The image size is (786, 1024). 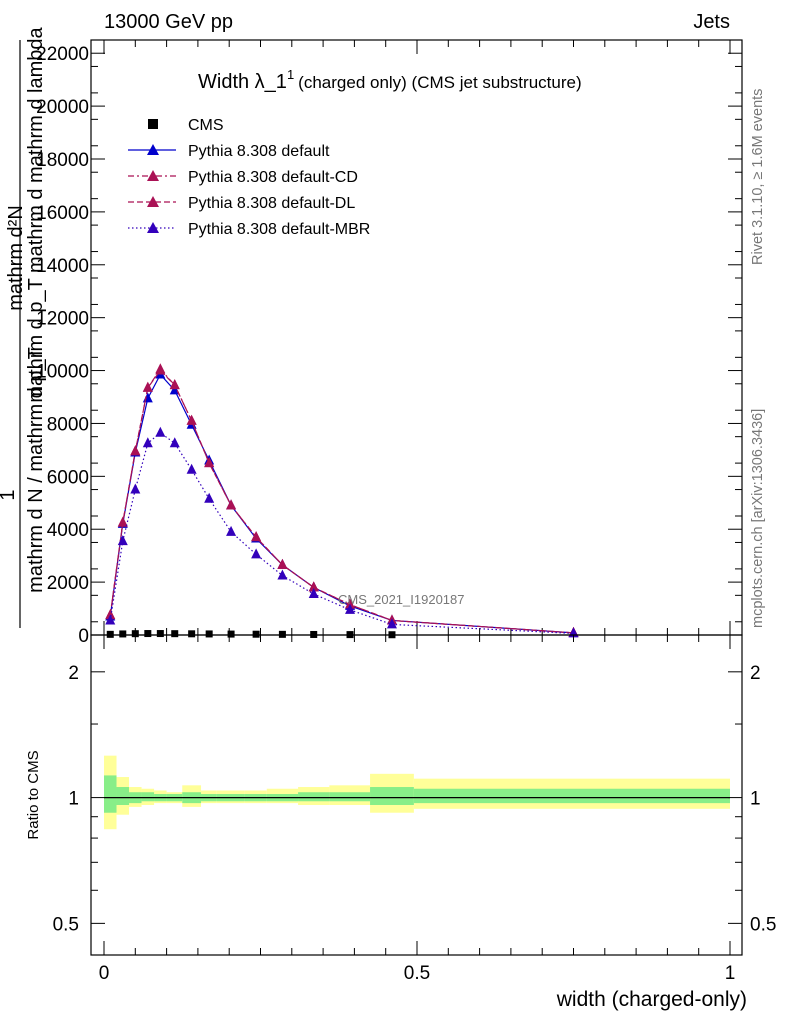 What do you see at coordinates (68, 477) in the screenshot?
I see `y-tick-label: 6000` at bounding box center [68, 477].